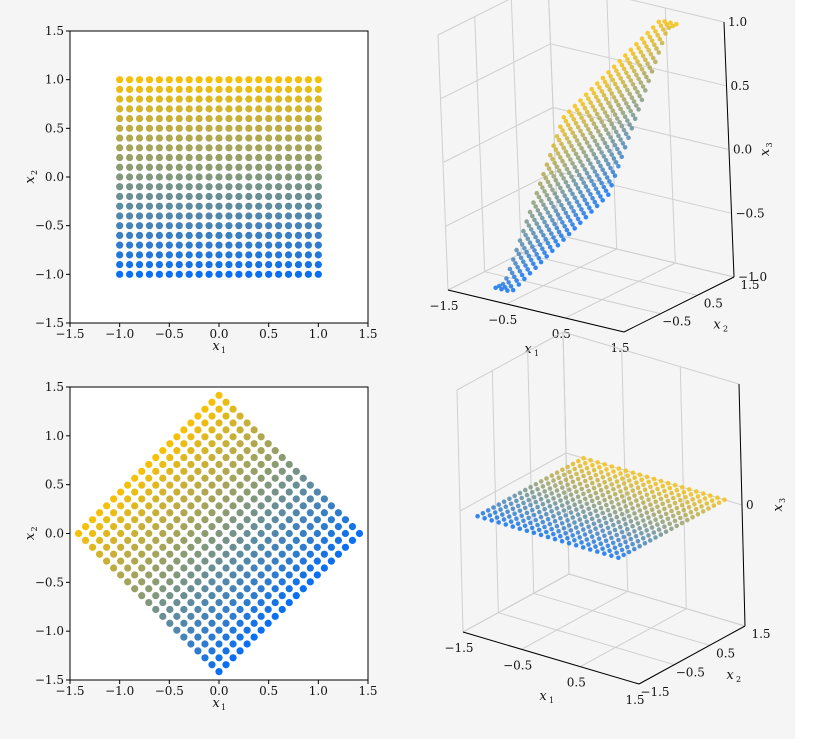  I want to click on z-axis-label-group: x3, so click(779, 505).